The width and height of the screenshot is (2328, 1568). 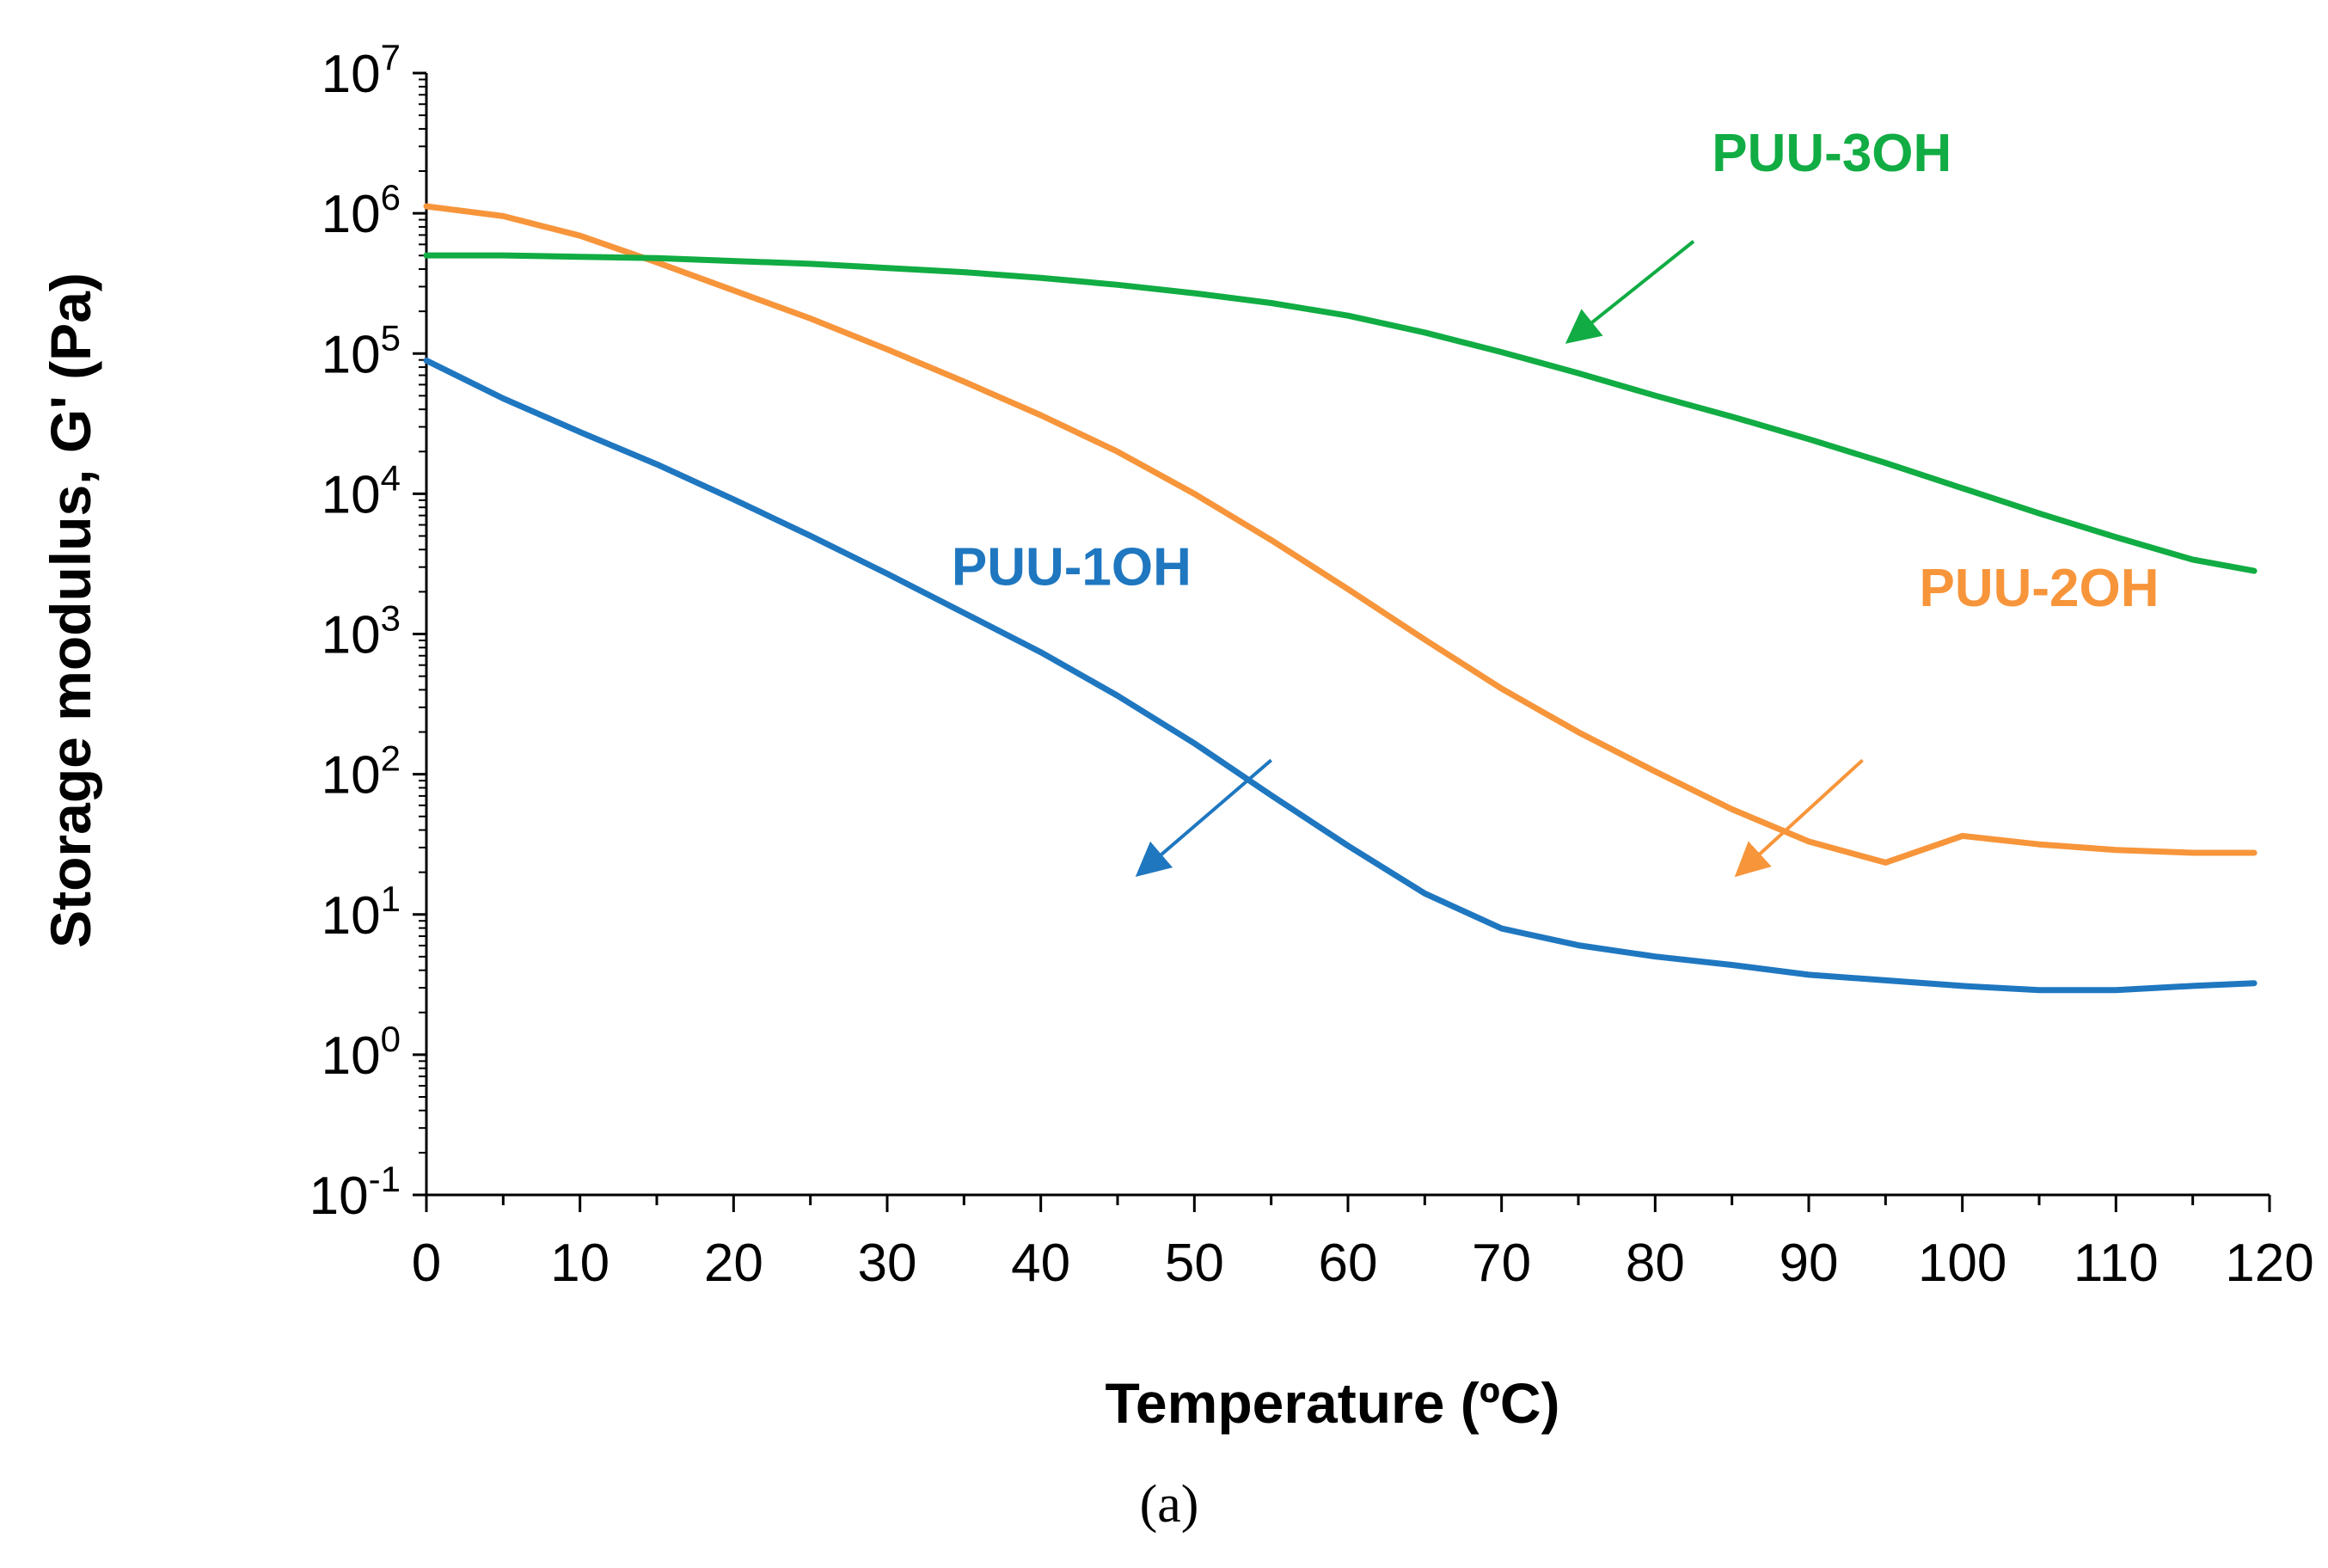 I want to click on x-tick-label: 90, so click(x=1809, y=1263).